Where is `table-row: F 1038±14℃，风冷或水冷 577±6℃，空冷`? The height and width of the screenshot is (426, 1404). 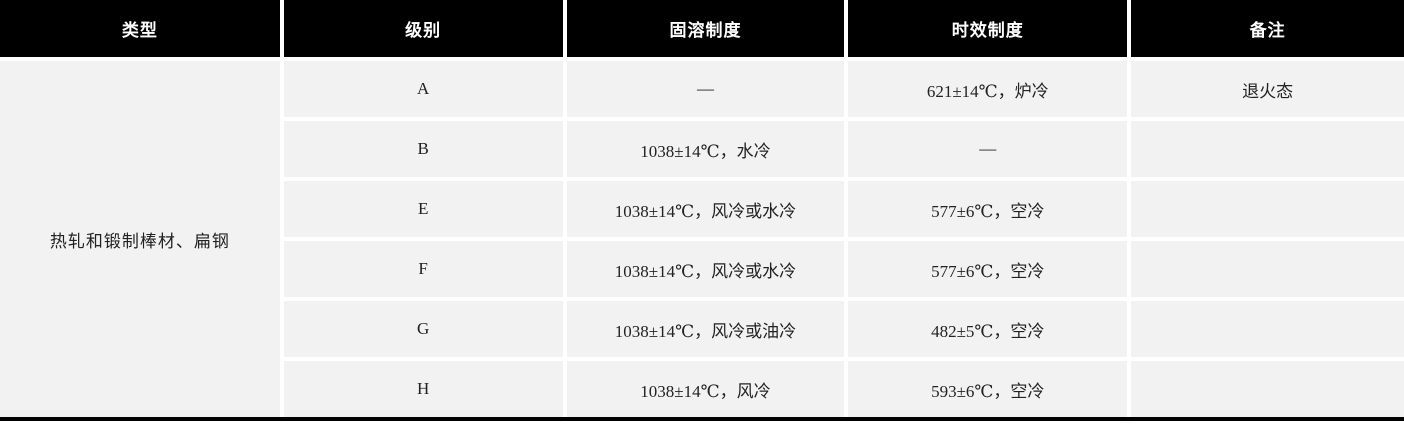
table-row: F 1038±14℃，风冷或水冷 577±6℃，空冷 is located at coordinates (702, 269).